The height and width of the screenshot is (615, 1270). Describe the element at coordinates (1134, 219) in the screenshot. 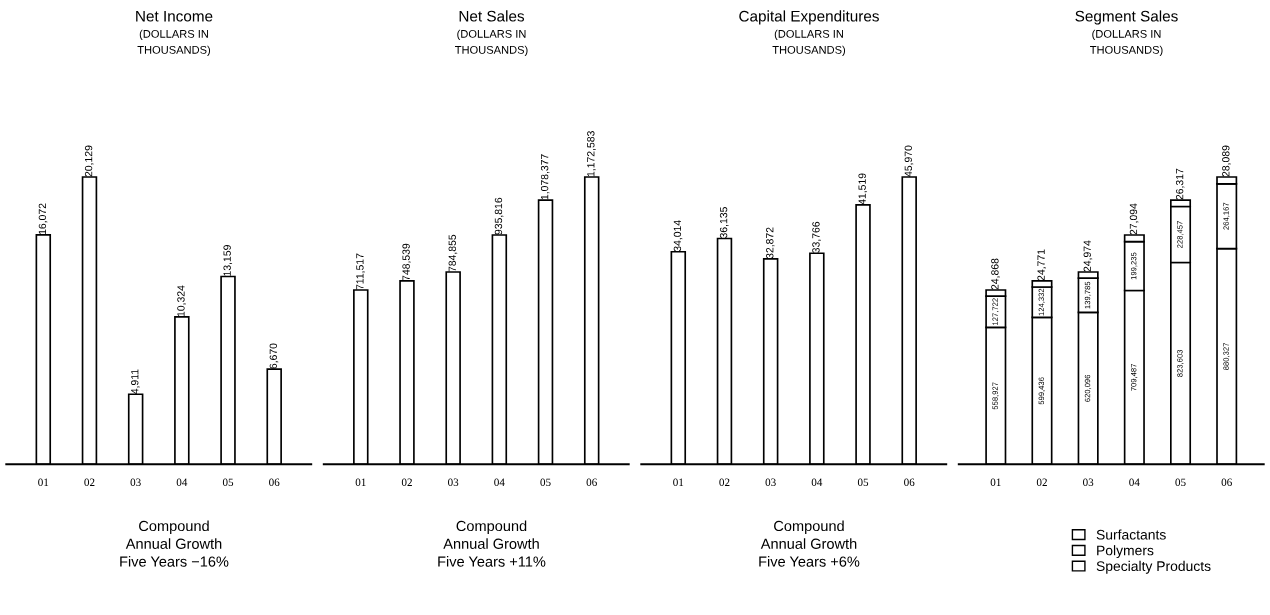

I see `data-label: 27,094` at that location.